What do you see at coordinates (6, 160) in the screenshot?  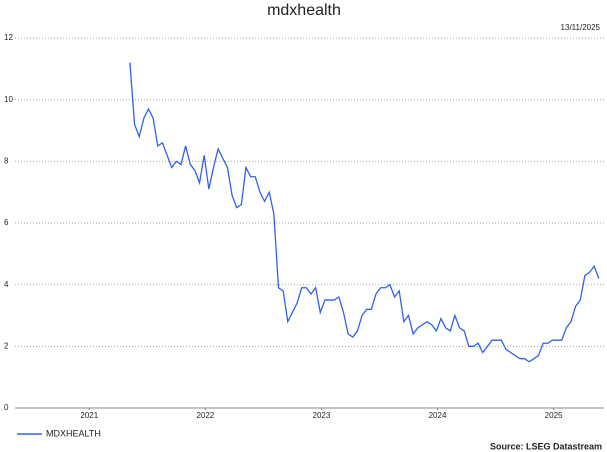 I see `y-tick-label: 8` at bounding box center [6, 160].